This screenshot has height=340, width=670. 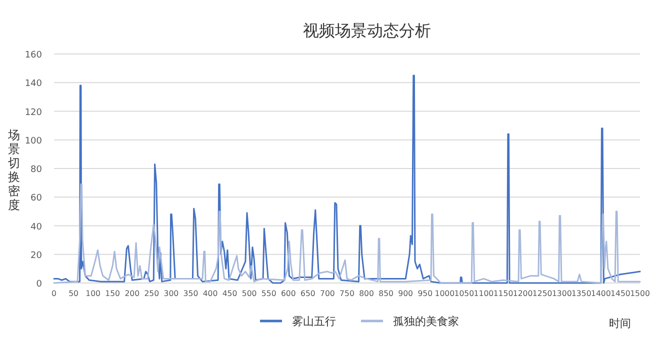 I want to click on legend-label: 雾山五行, so click(x=314, y=321).